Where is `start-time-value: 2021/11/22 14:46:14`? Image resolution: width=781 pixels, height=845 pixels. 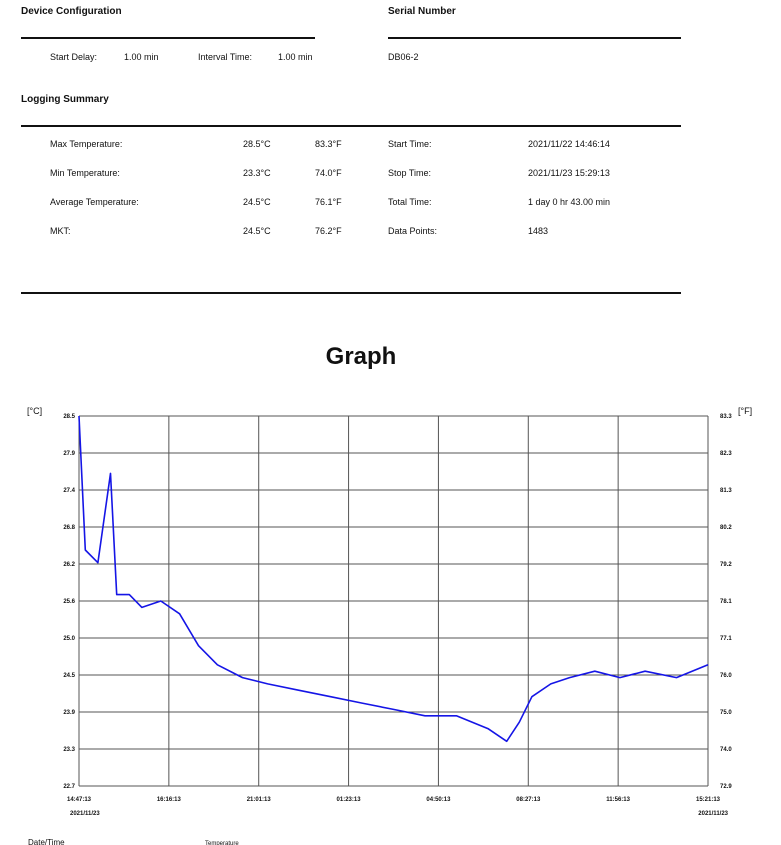
start-time-value: 2021/11/22 14:46:14 is located at coordinates (569, 144).